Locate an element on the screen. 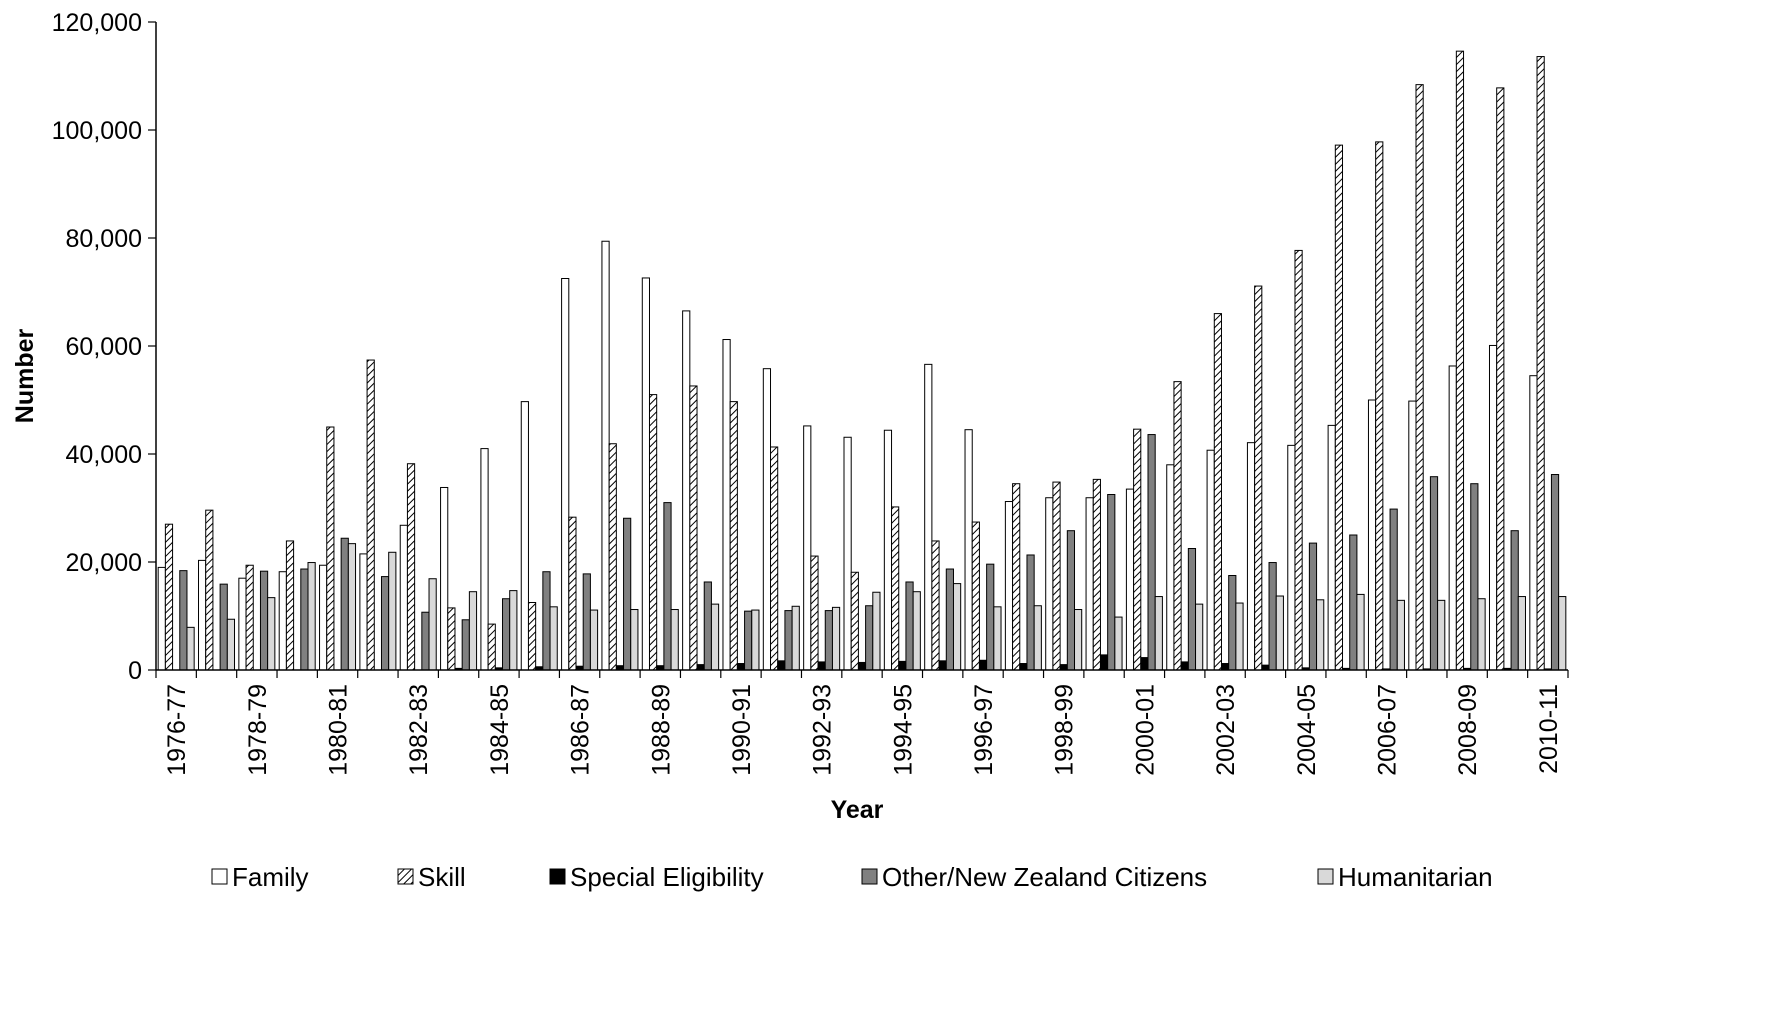 The height and width of the screenshot is (1019, 1783). y-tick-label: 80,000 is located at coordinates (104, 239).